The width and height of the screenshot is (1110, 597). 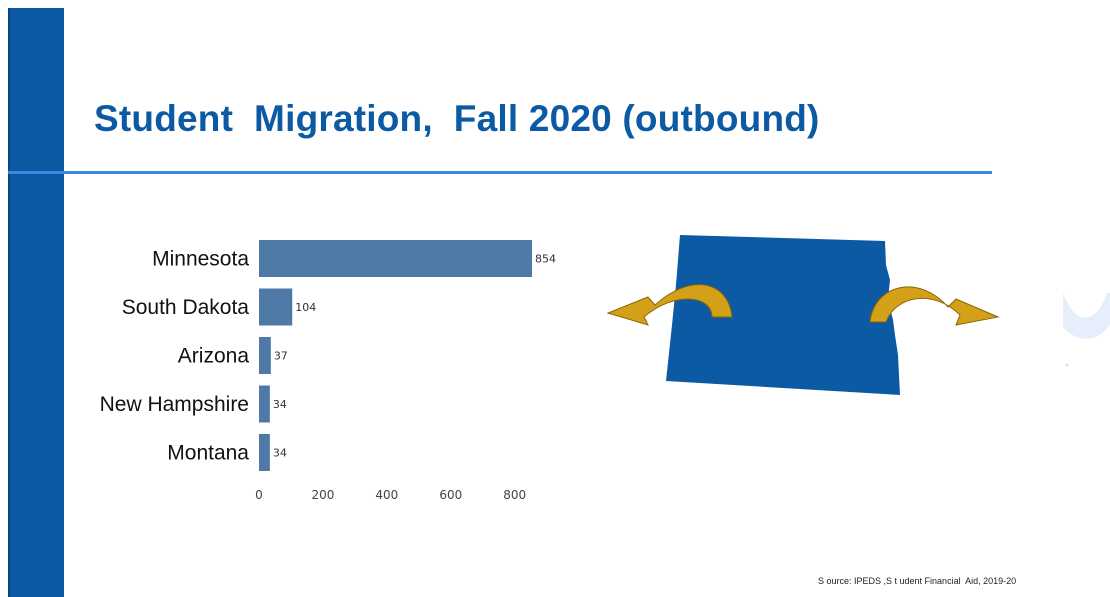 What do you see at coordinates (186, 307) in the screenshot?
I see `category-label: South Dakota` at bounding box center [186, 307].